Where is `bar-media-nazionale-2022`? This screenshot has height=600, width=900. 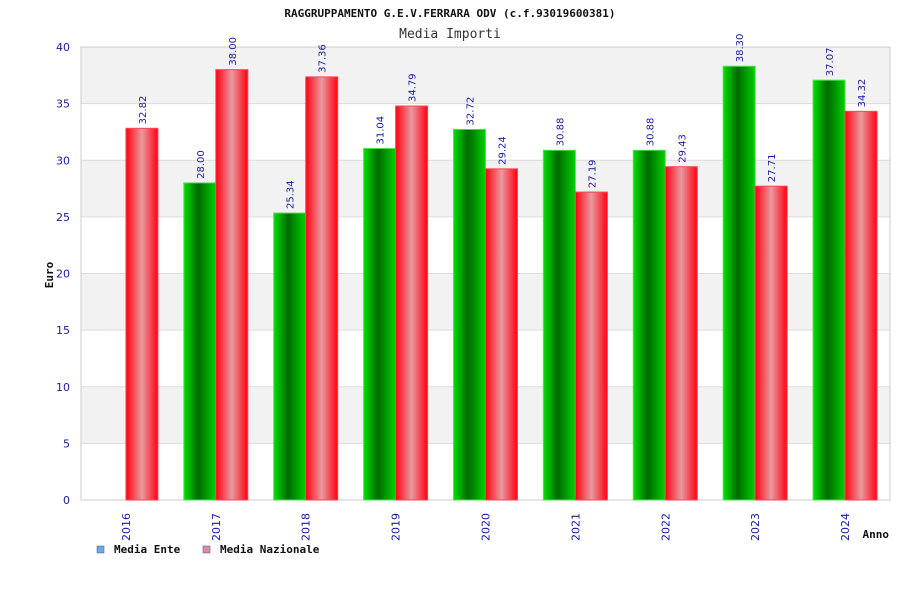 bar-media-nazionale-2022 is located at coordinates (681, 333).